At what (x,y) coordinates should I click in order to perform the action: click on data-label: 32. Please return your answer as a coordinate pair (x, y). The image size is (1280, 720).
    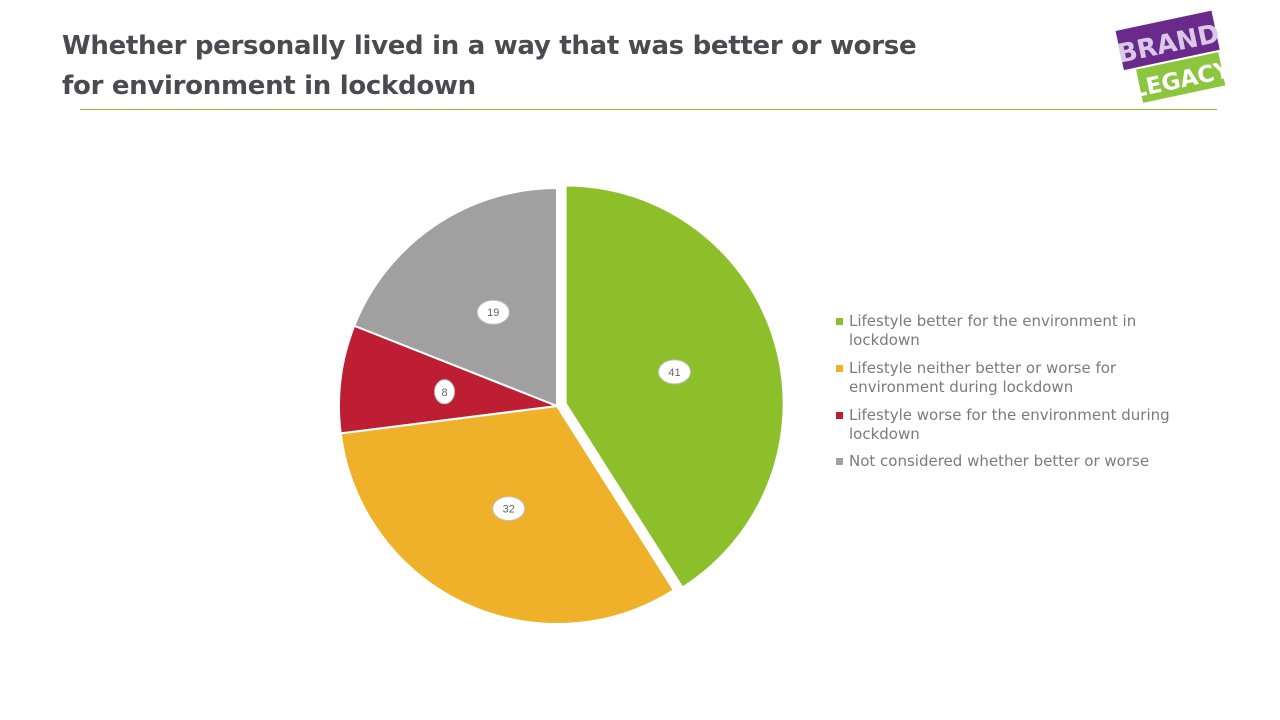
    Looking at the image, I should click on (509, 509).